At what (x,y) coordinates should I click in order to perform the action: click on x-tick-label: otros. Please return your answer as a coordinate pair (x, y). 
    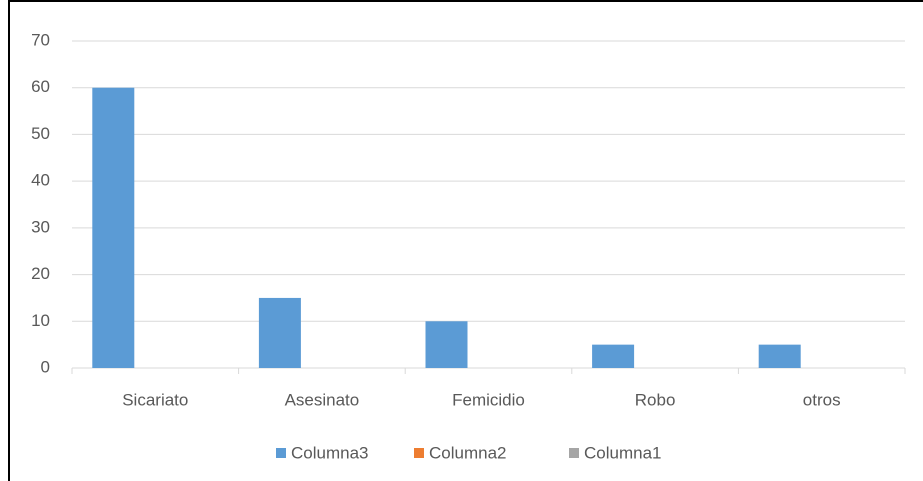
    Looking at the image, I should click on (822, 399).